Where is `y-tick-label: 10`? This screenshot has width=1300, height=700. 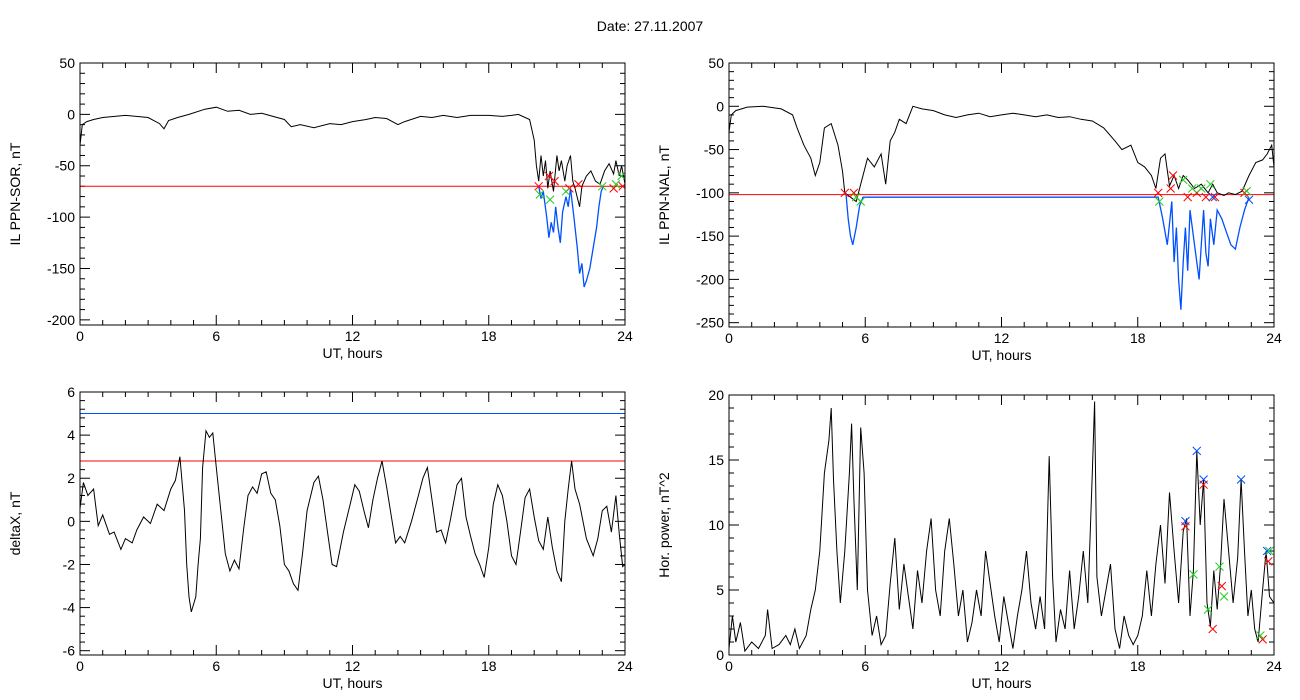
y-tick-label: 10 is located at coordinates (716, 525).